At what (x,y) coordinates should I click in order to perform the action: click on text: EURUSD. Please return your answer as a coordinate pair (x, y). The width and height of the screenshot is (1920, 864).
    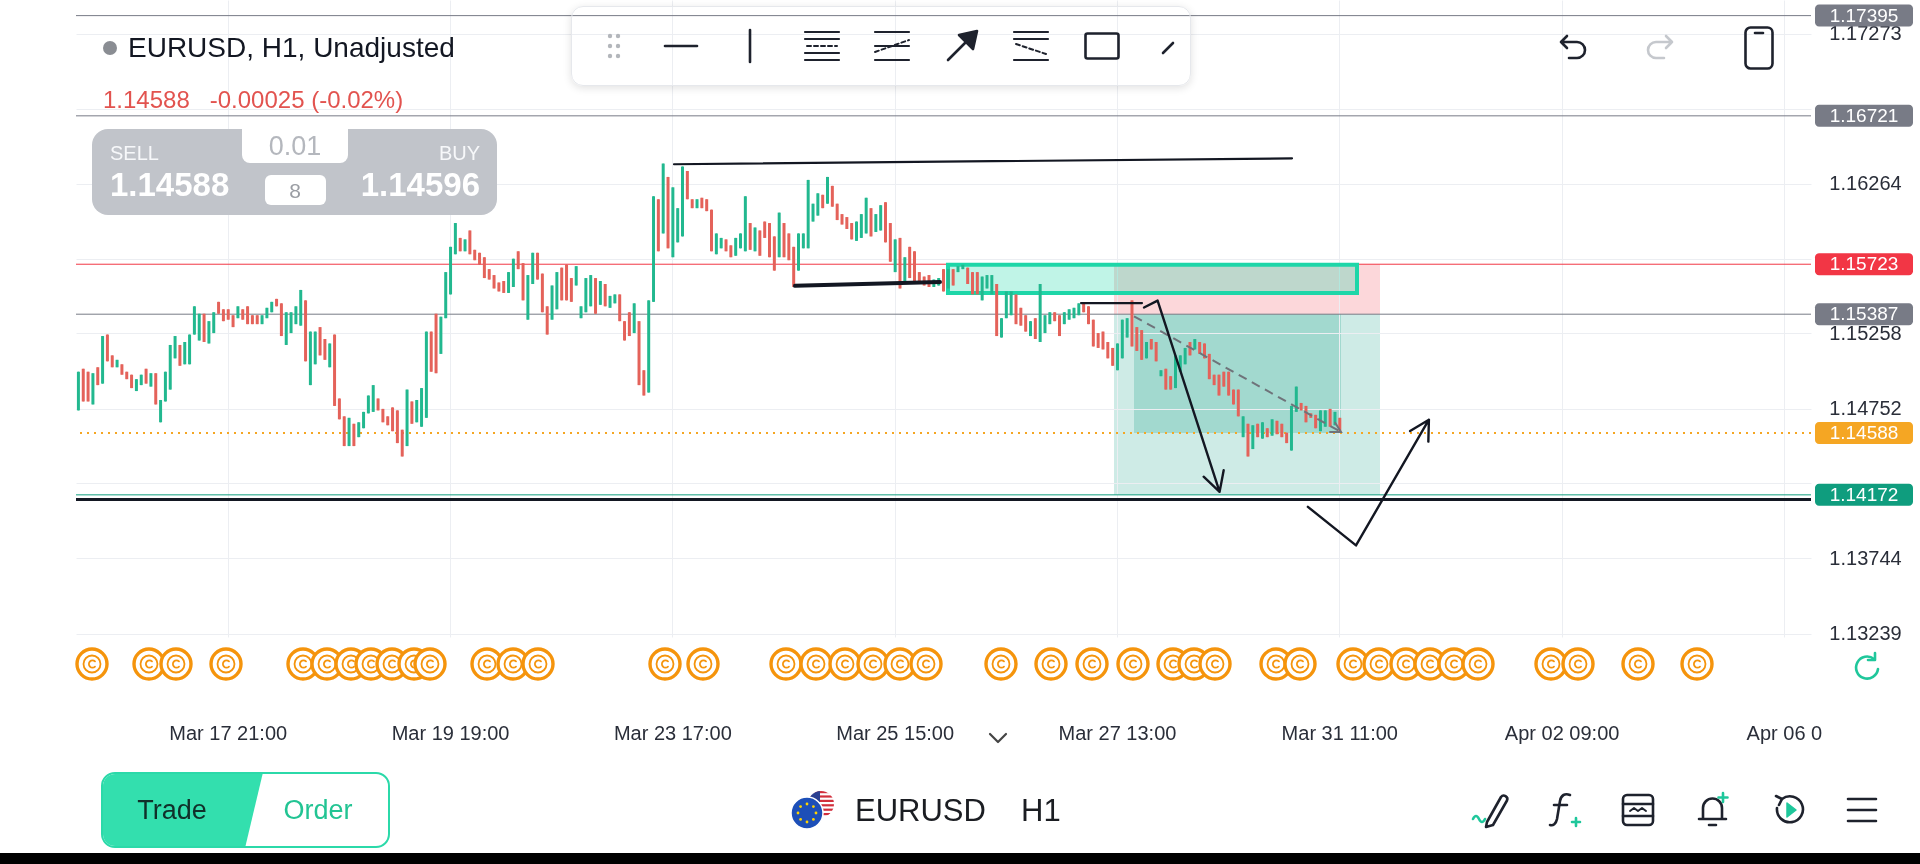
    Looking at the image, I should click on (920, 810).